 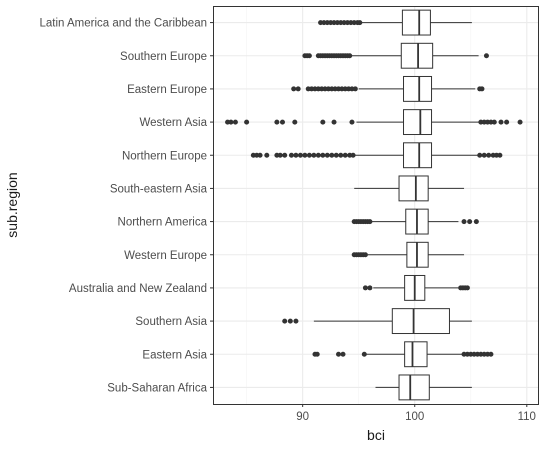 I want to click on x-tick-label: 90, so click(x=302, y=417).